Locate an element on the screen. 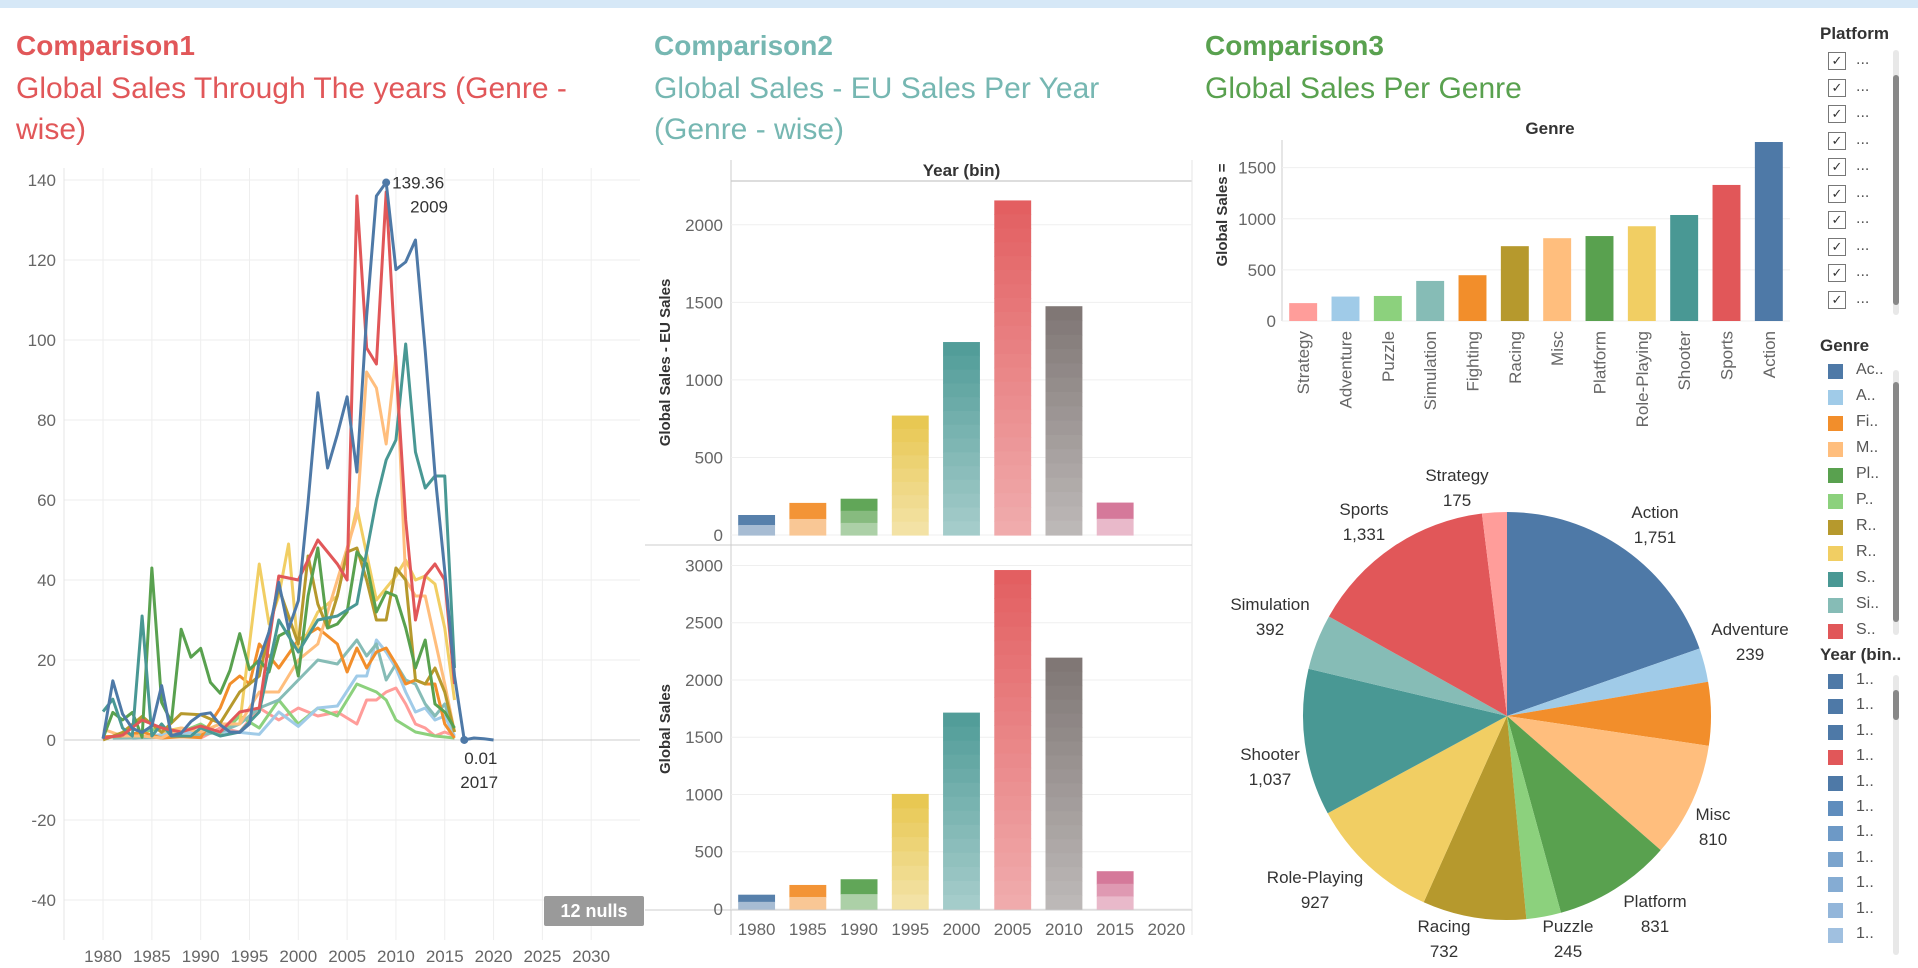 The width and height of the screenshot is (1918, 968). y-tick-label: -20 is located at coordinates (43, 820).